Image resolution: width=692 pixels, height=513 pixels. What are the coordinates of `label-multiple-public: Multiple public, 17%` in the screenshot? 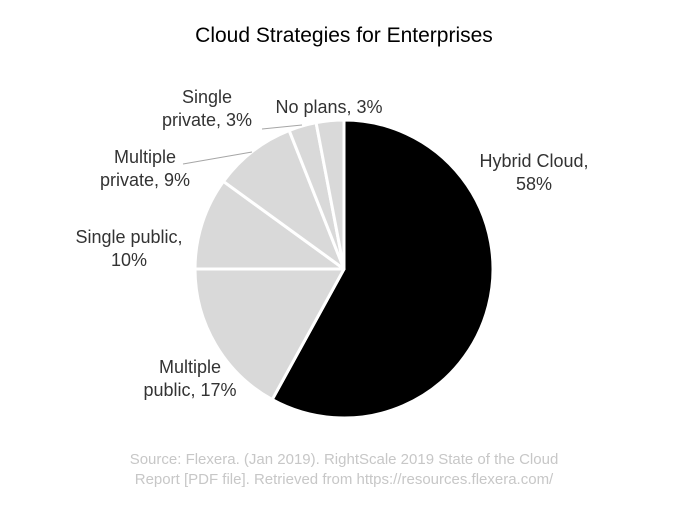 It's located at (189, 378).